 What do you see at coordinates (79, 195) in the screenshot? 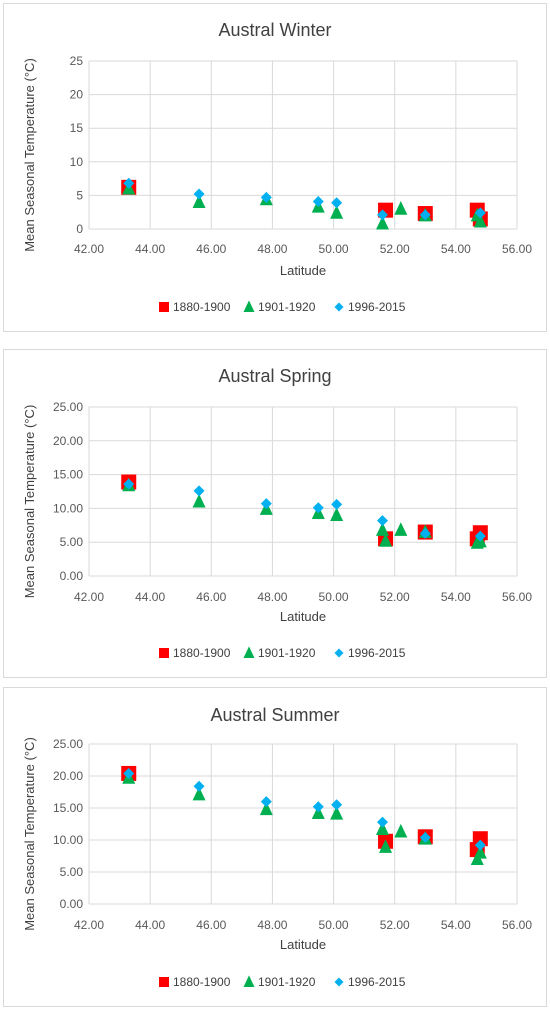
I see `y-tick-label: 5` at bounding box center [79, 195].